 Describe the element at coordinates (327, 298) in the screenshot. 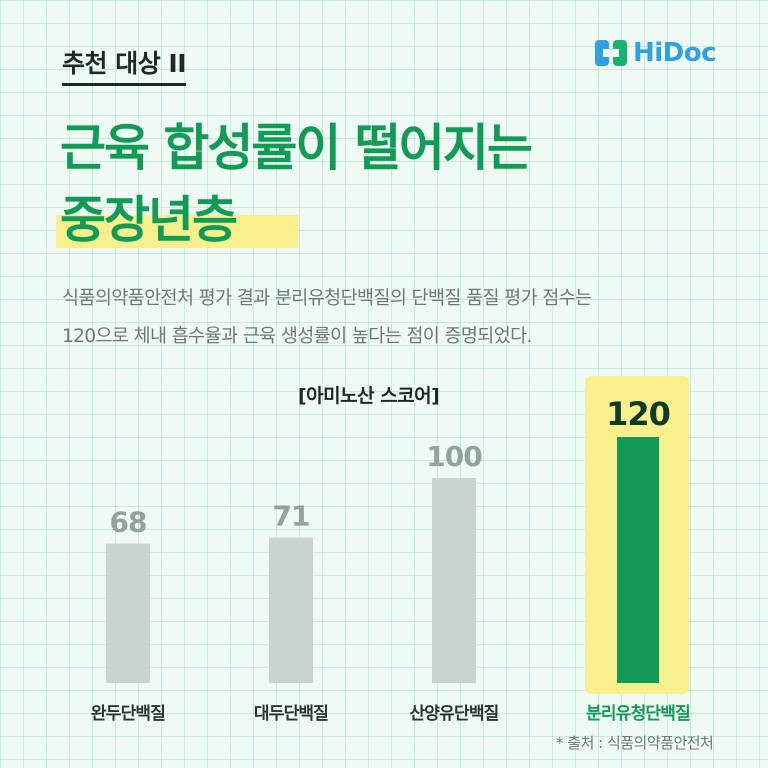

I see `description-line-1: 식품의약품안전처 평가 결과 분리유청단백질의 단백질 품질 평가 점수는` at that location.